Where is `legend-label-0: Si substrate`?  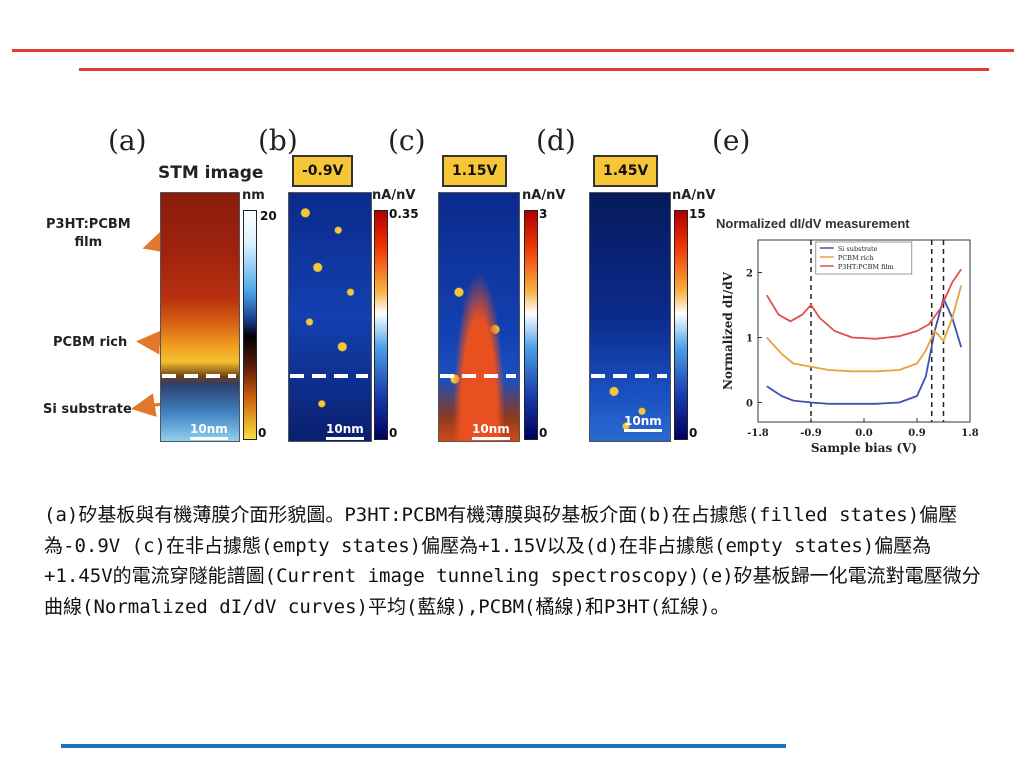 legend-label-0: Si substrate is located at coordinates (858, 249).